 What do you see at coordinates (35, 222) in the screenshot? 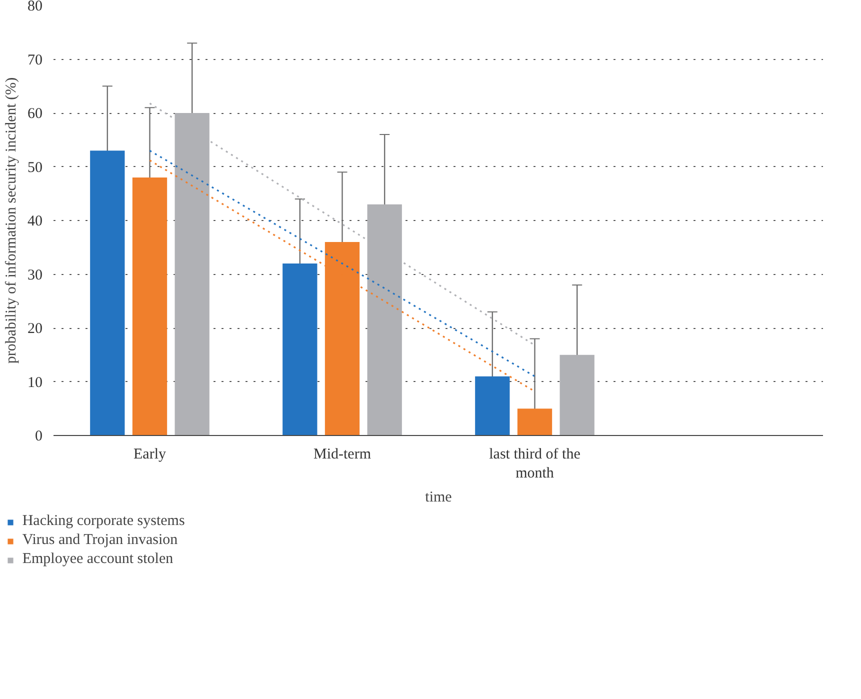
I see `y-tick-label: 40` at bounding box center [35, 222].